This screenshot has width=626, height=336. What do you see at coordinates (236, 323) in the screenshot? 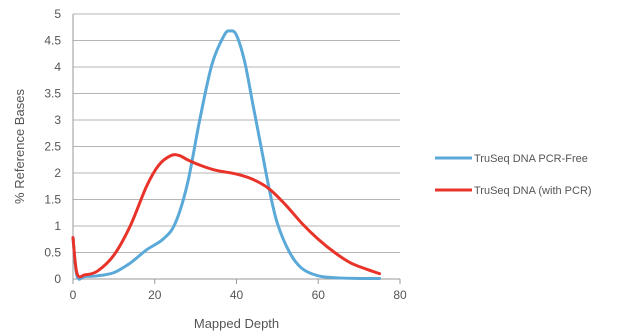
I see `x-axis-title: Mapped Depth` at bounding box center [236, 323].